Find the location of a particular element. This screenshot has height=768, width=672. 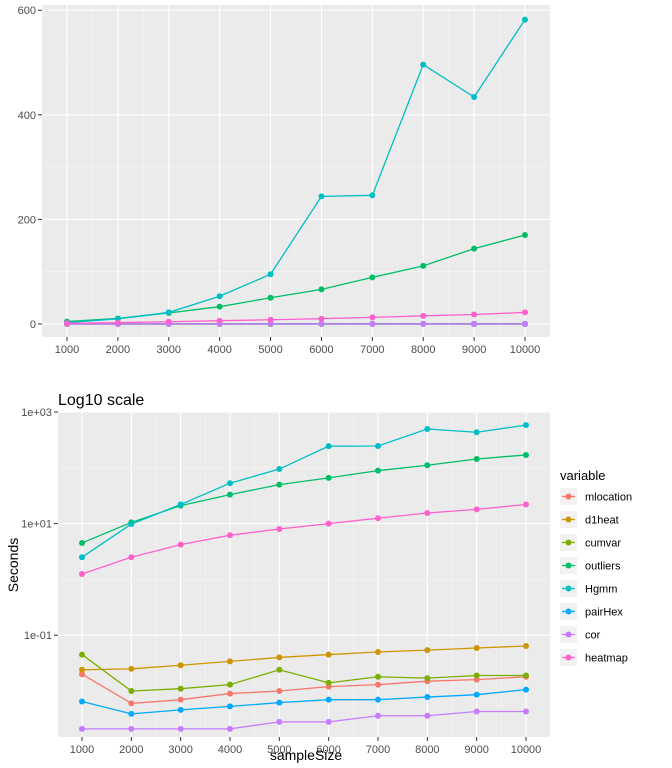

top-series-line-heatmap is located at coordinates (296, 317).